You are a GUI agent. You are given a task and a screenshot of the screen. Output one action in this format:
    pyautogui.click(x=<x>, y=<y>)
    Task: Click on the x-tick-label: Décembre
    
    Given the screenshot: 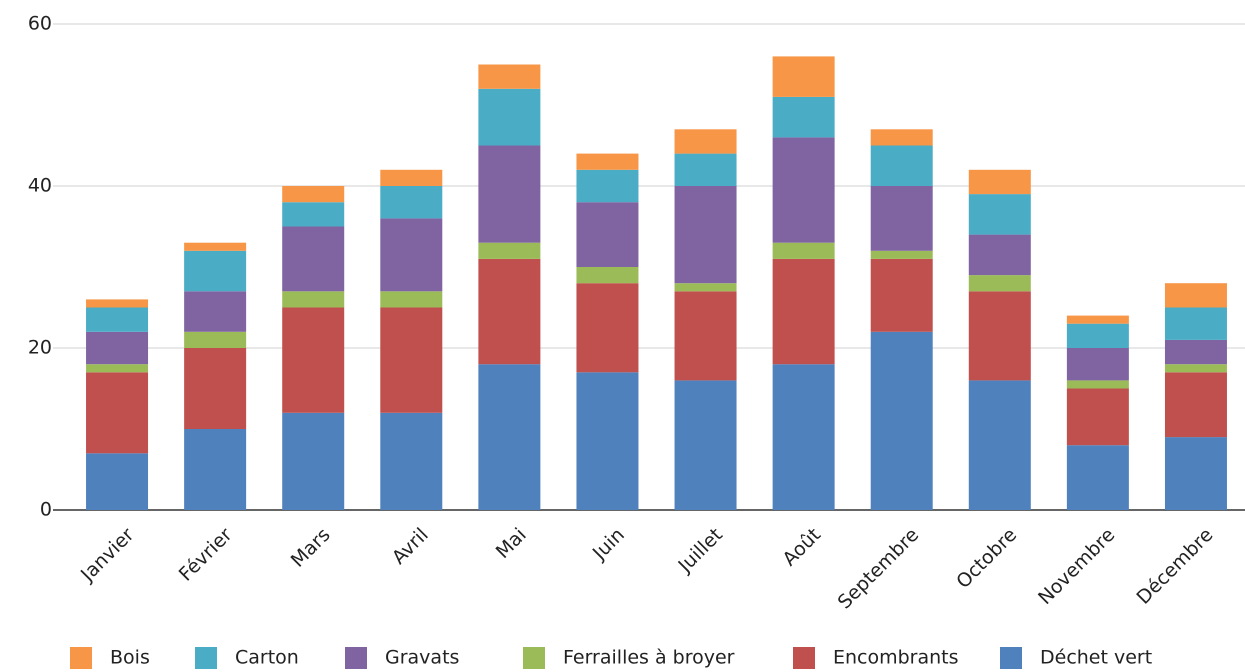 What is the action you would take?
    pyautogui.click(x=1174, y=566)
    